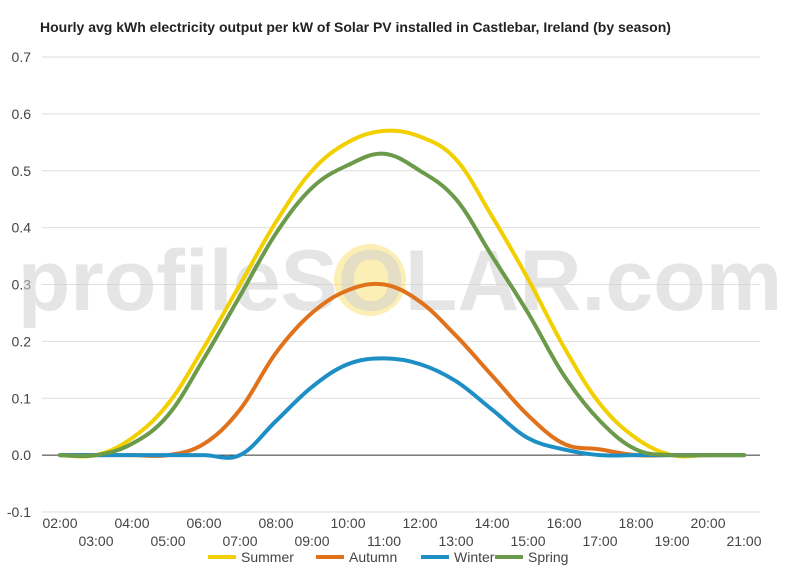 Image resolution: width=800 pixels, height=570 pixels. Describe the element at coordinates (22, 285) in the screenshot. I see `y-tick-label: 0.3` at that location.